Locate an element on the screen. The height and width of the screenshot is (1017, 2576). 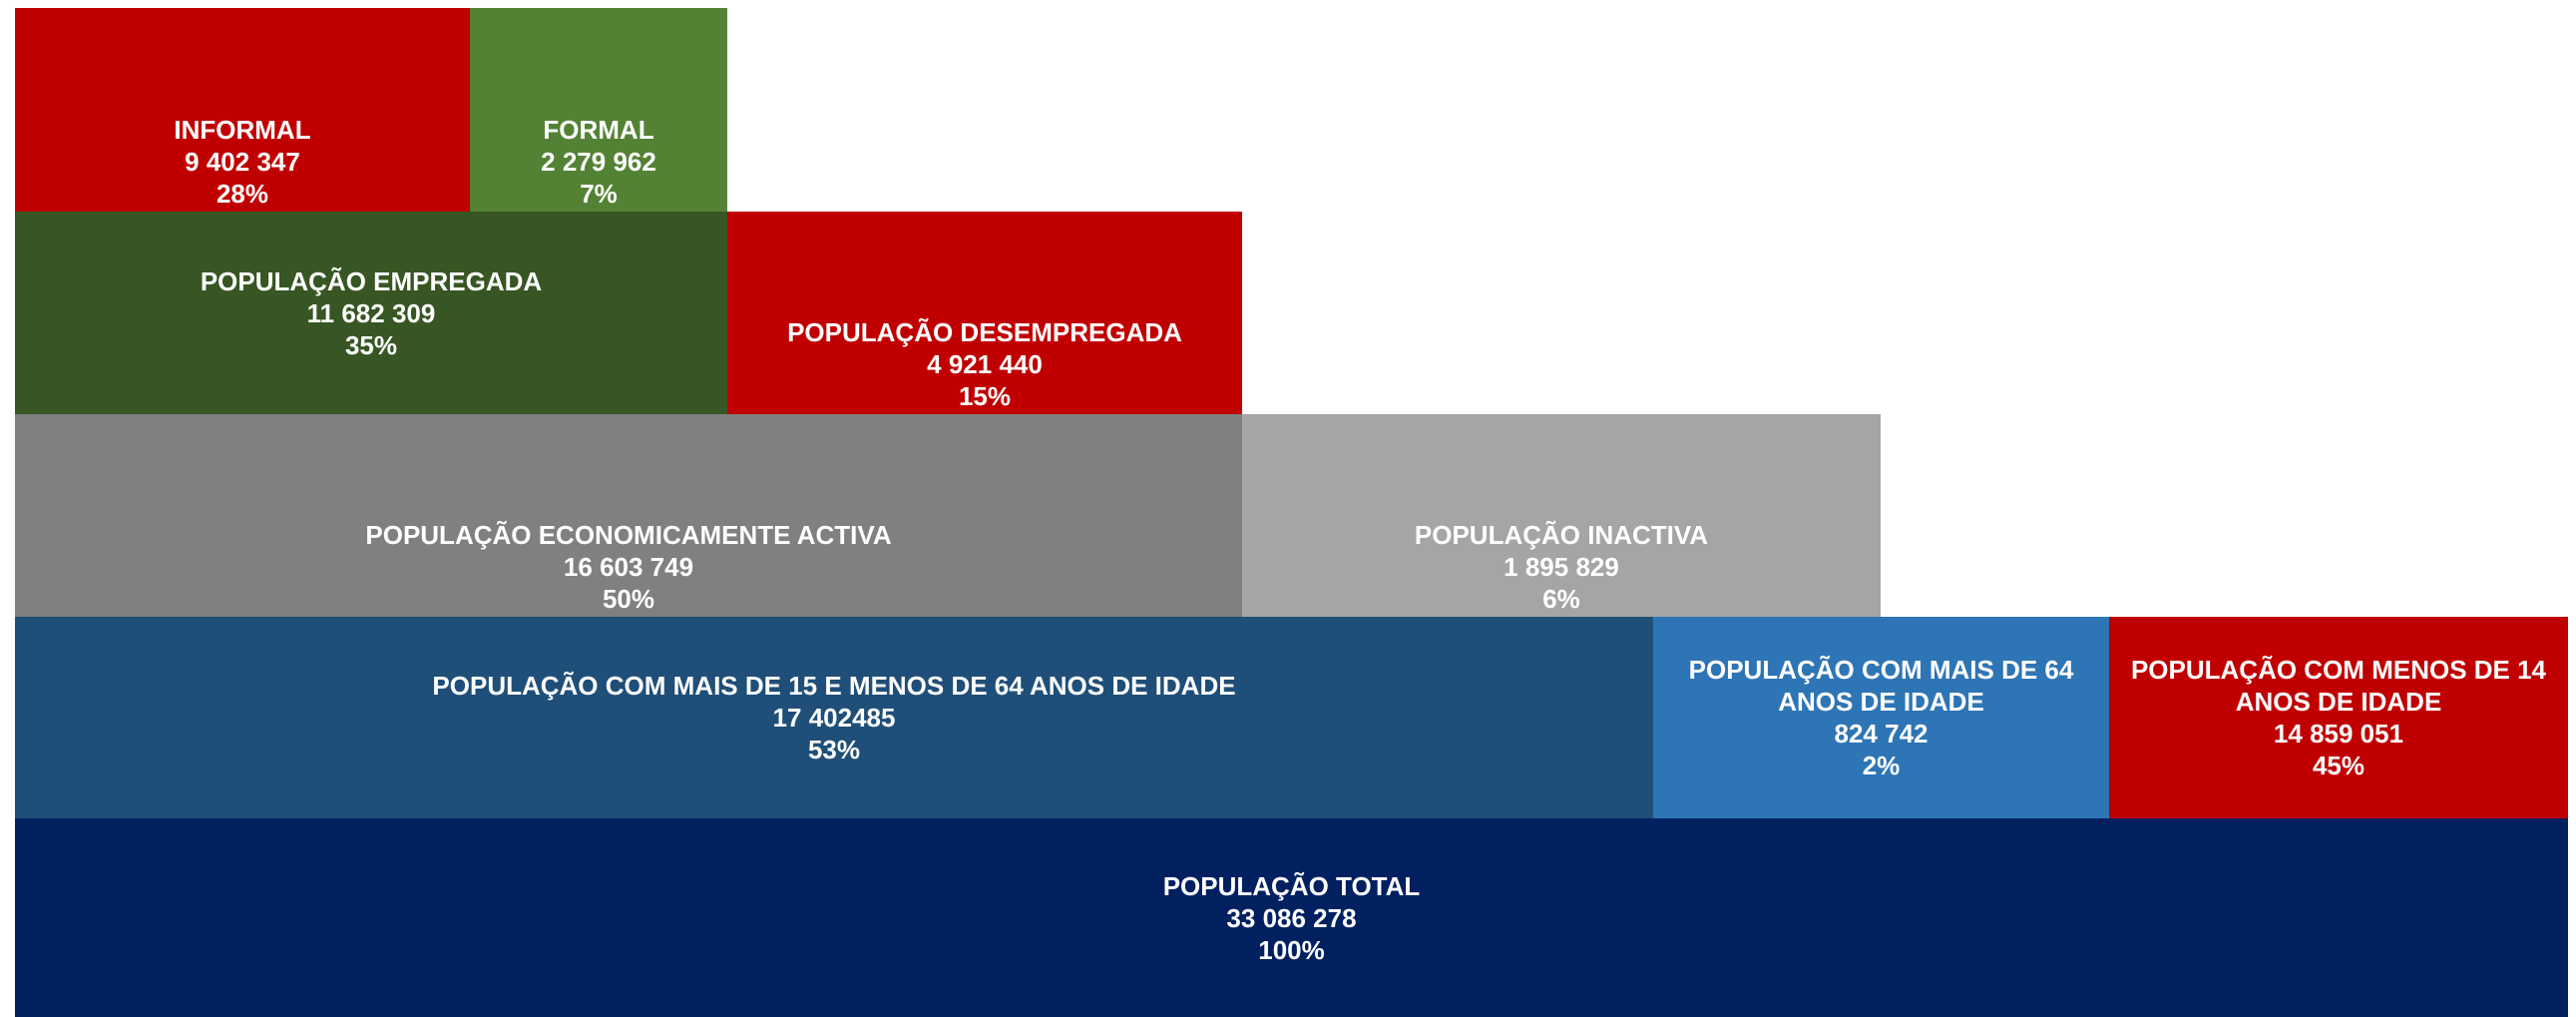
block-percent: 53% is located at coordinates (834, 749).